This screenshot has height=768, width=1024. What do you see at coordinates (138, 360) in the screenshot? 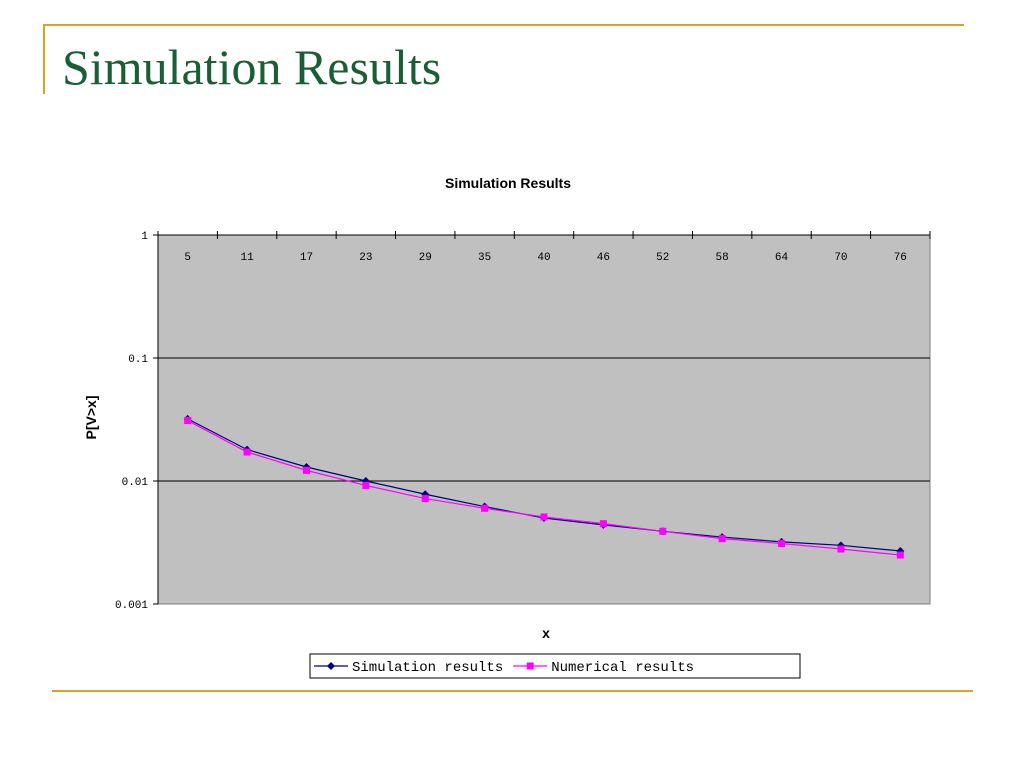
I see `y-tick-label: 0.1` at bounding box center [138, 360].